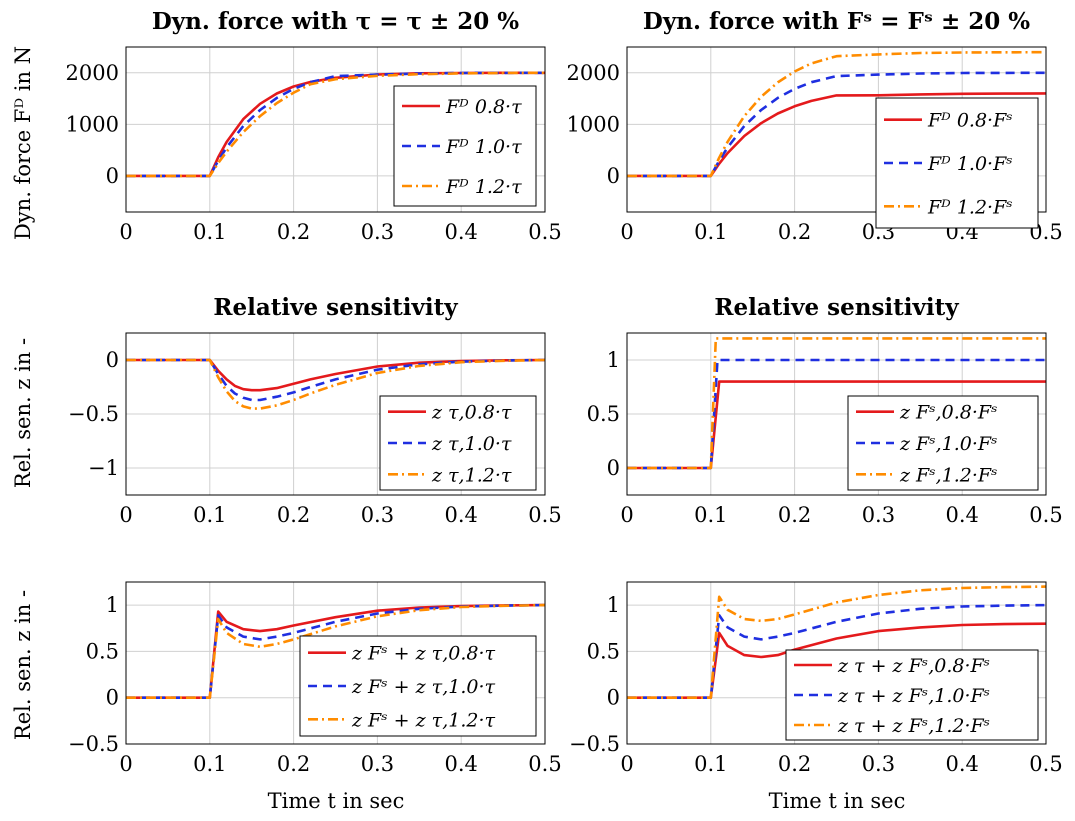  Describe the element at coordinates (471, 413) in the screenshot. I see `legend-entry: z τ,0.8·τ` at that location.